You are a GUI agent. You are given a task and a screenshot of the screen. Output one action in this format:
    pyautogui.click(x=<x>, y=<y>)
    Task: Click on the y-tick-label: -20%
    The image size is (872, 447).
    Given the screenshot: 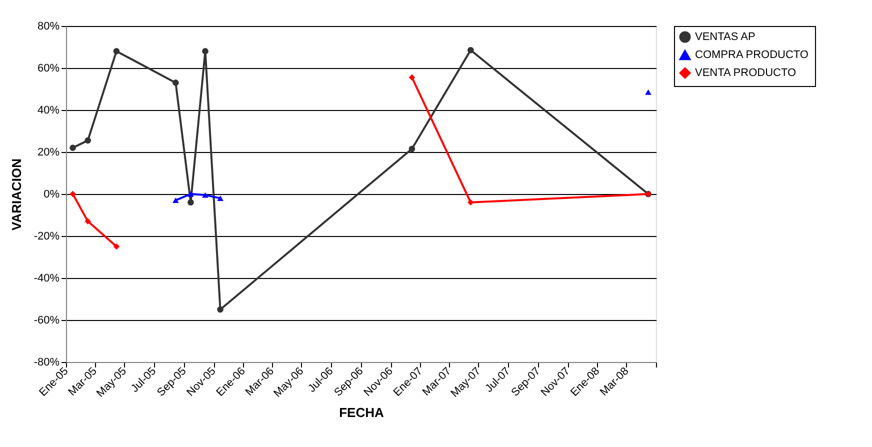 What is the action you would take?
    pyautogui.click(x=47, y=236)
    